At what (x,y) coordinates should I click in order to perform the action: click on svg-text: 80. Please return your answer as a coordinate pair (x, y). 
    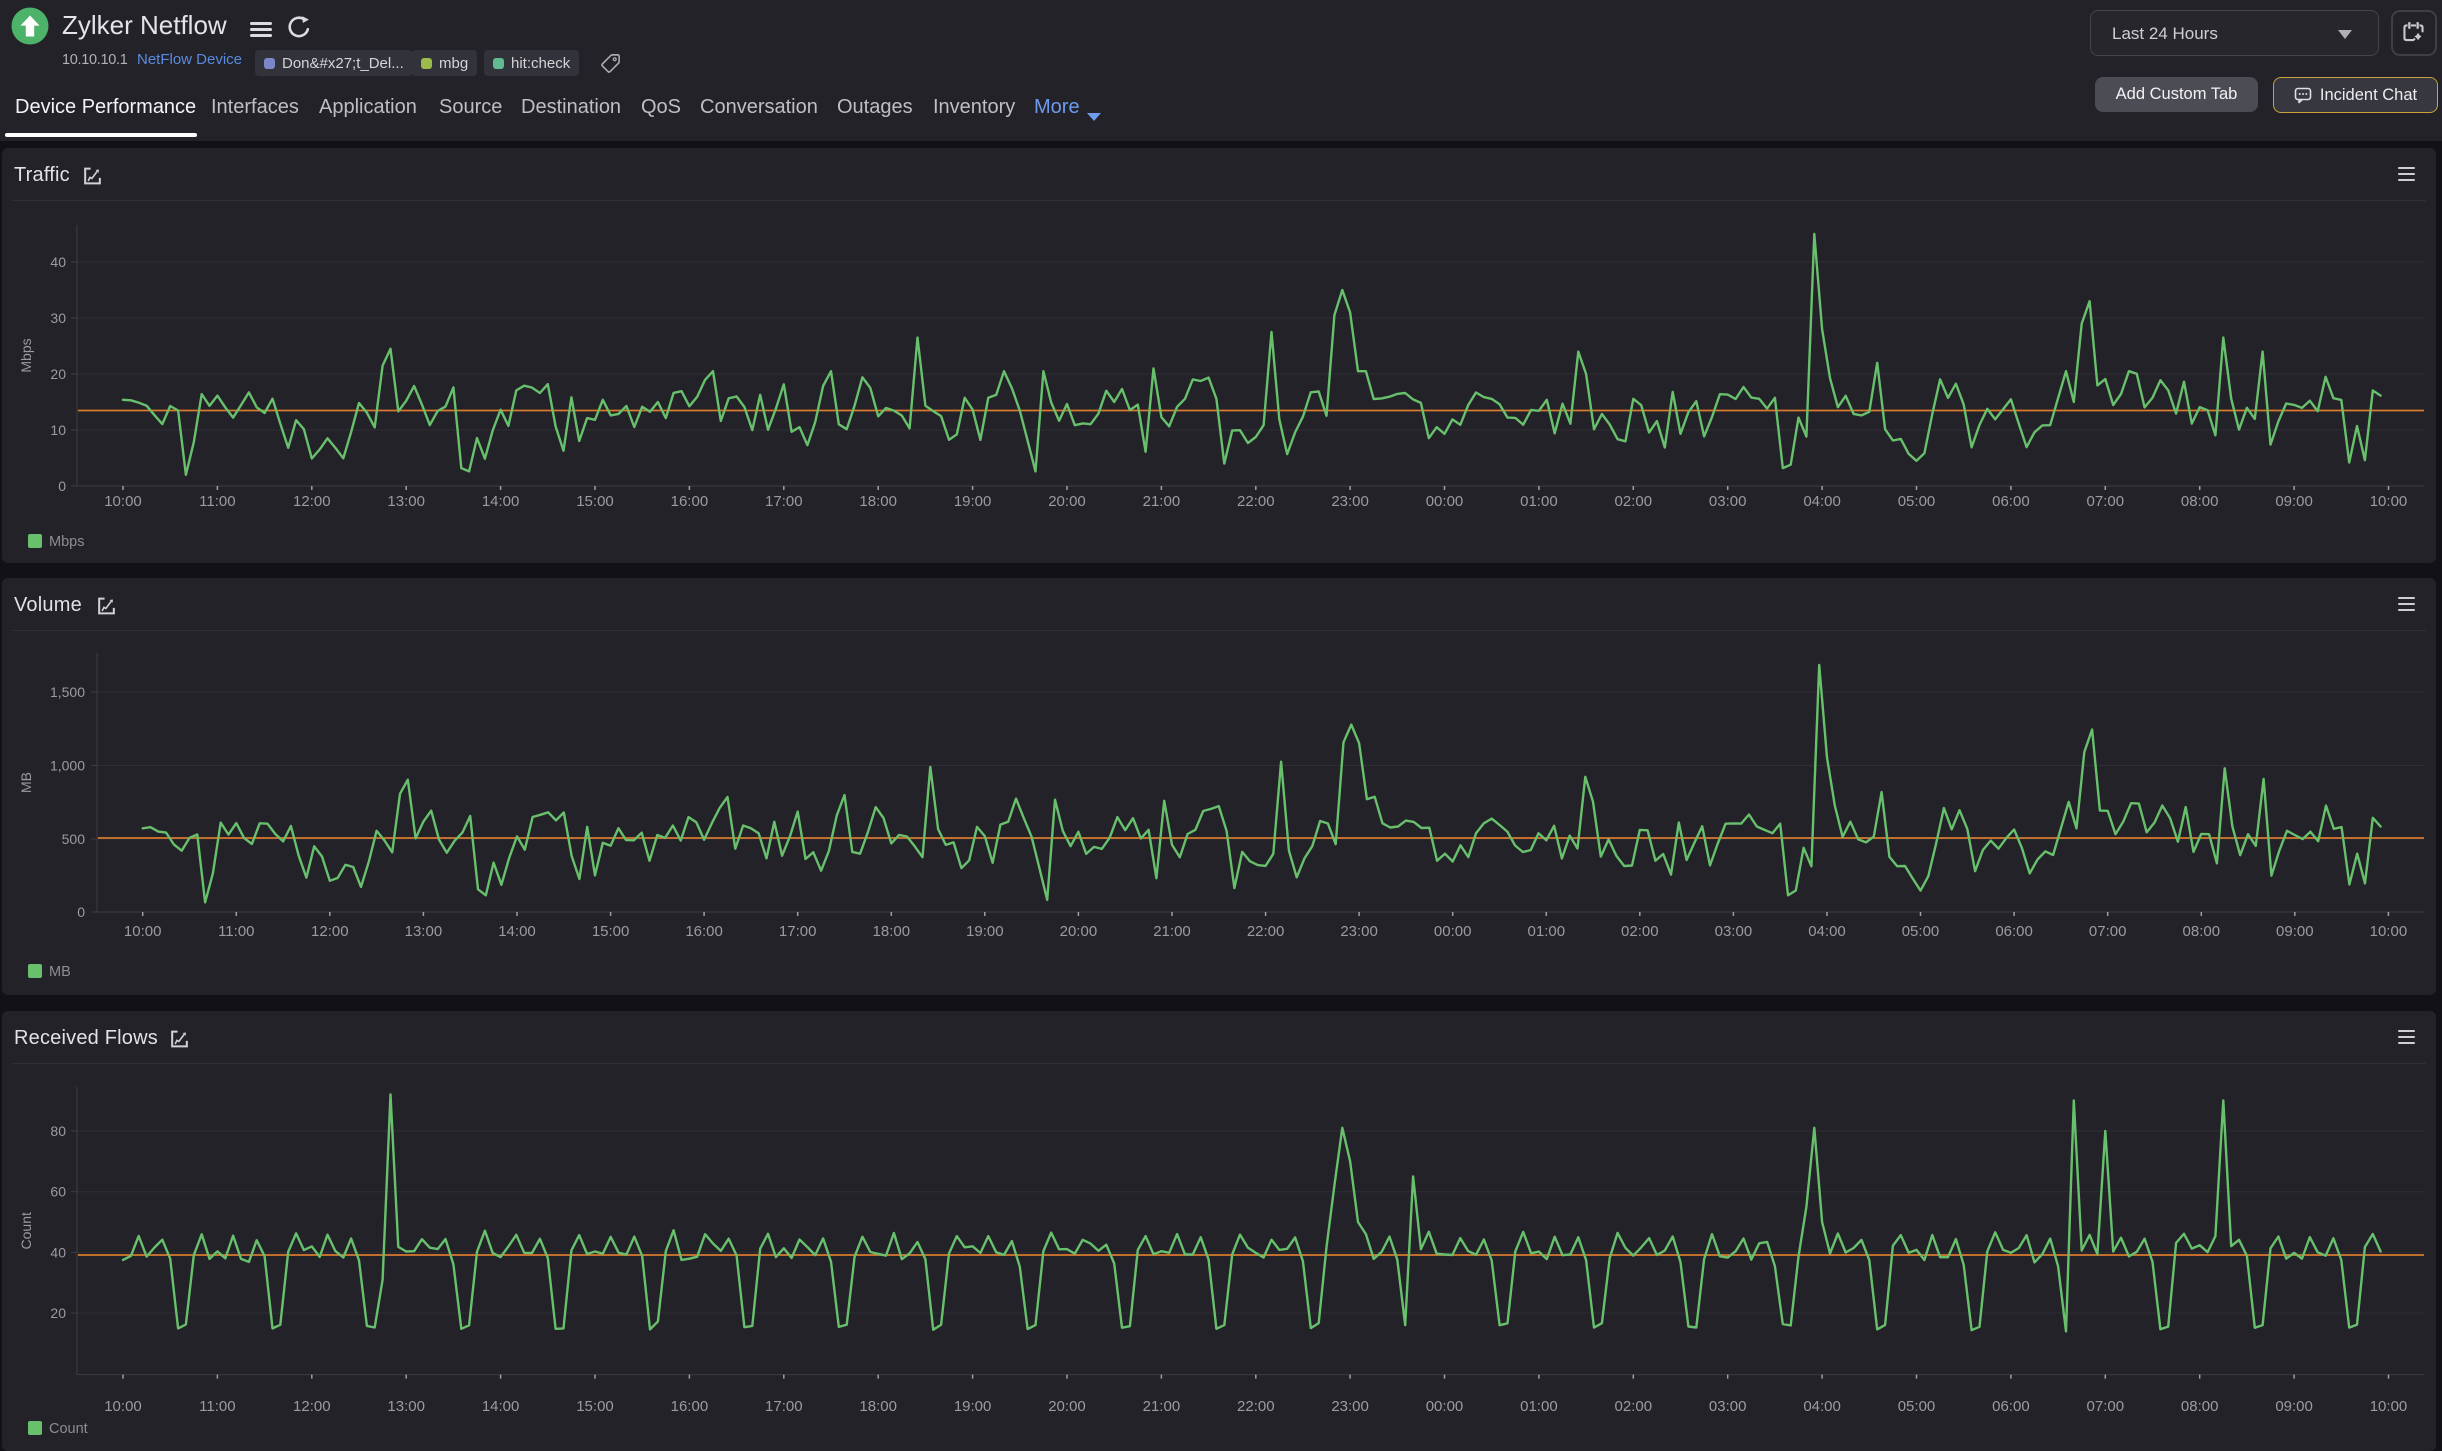
    Looking at the image, I should click on (58, 1131).